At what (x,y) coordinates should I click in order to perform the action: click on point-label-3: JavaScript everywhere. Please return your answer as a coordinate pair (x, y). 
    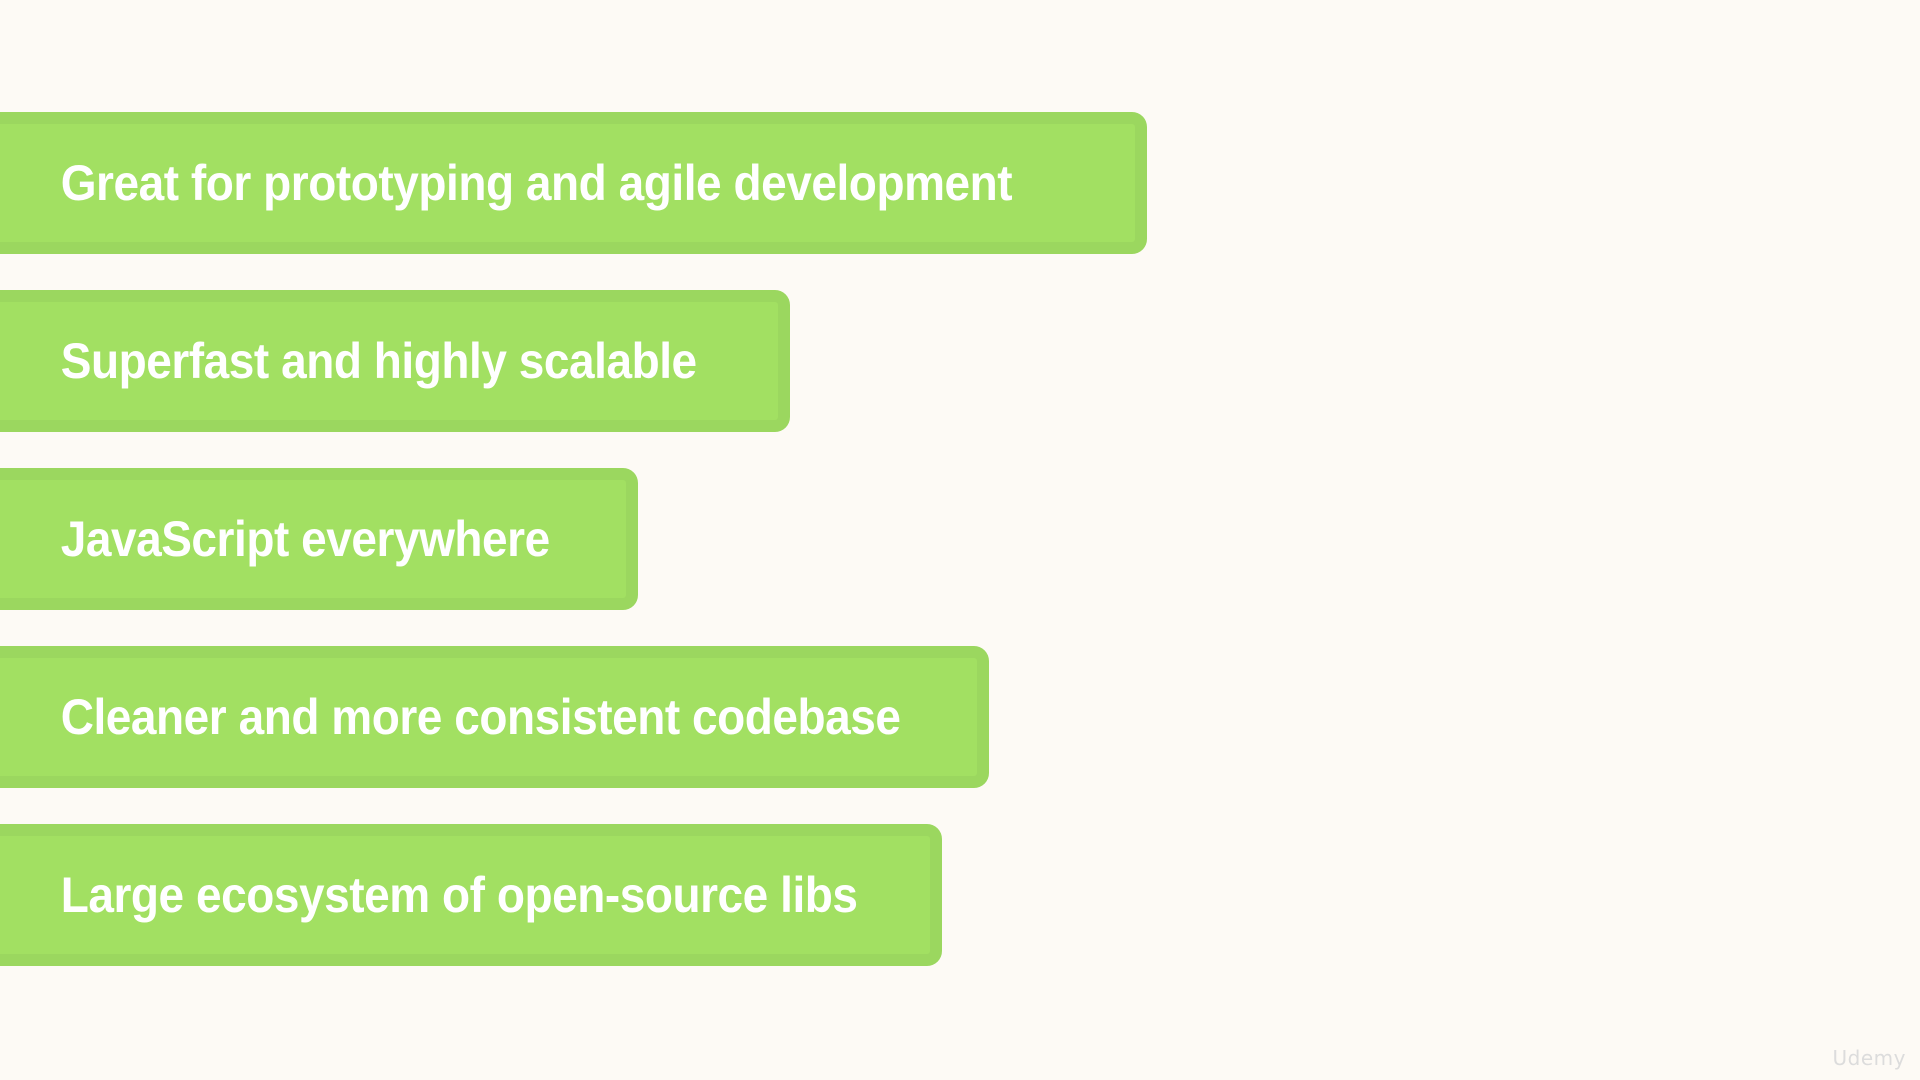
    Looking at the image, I should click on (305, 539).